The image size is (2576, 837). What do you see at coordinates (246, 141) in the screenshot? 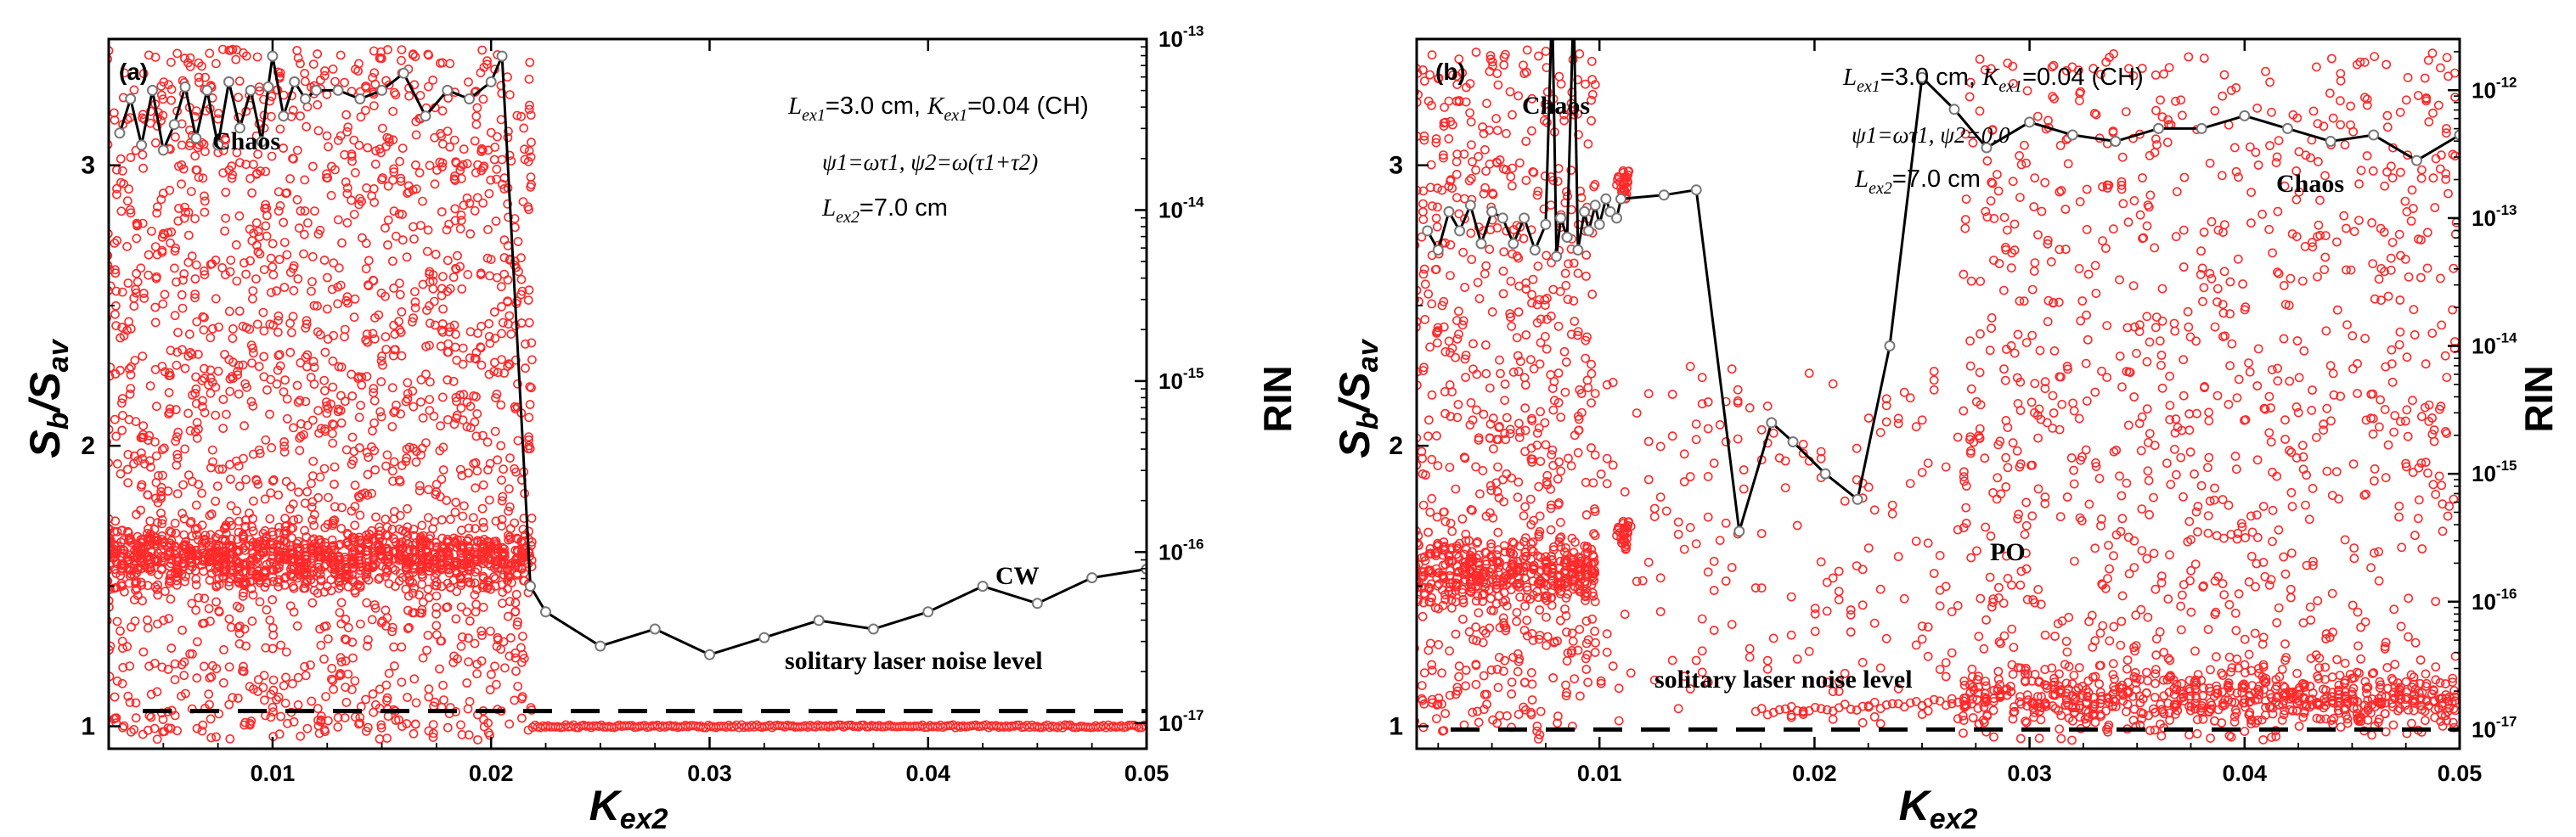
I see `panel-a-chaos-label: Chaos` at bounding box center [246, 141].